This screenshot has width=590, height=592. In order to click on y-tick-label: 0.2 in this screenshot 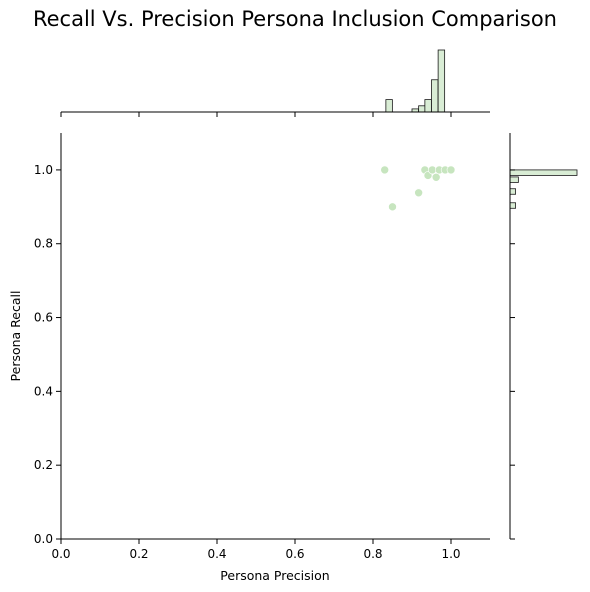, I will do `click(43, 465)`.